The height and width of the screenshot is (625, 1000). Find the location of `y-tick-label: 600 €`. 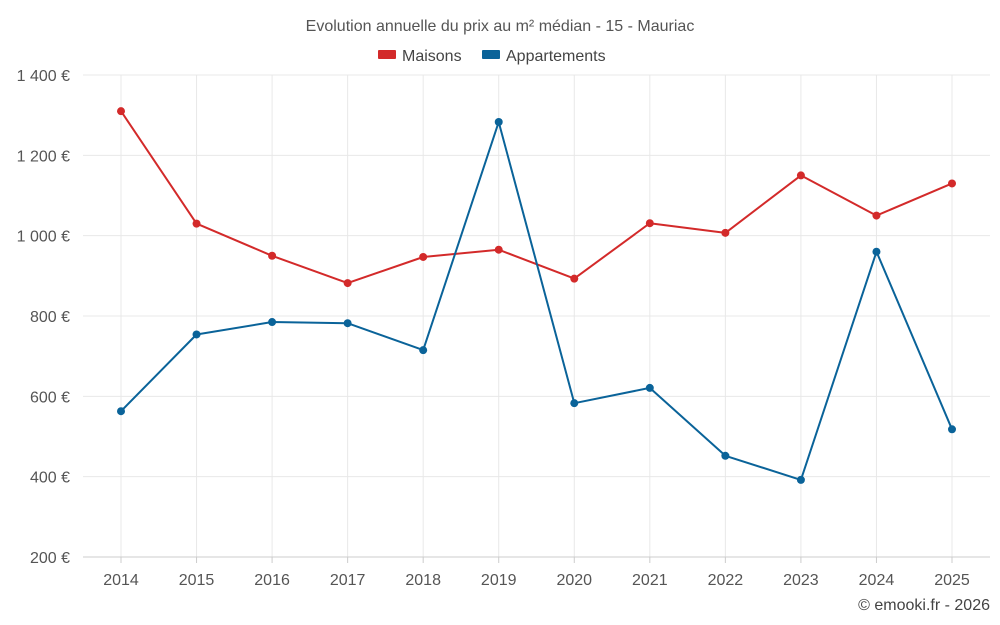

y-tick-label: 600 € is located at coordinates (50, 397).